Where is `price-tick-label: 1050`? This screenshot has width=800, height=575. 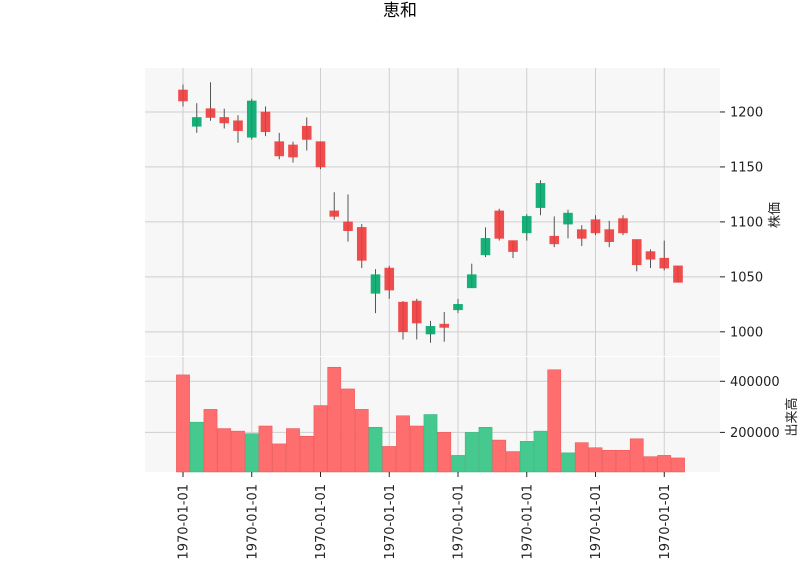
price-tick-label: 1050 is located at coordinates (746, 277).